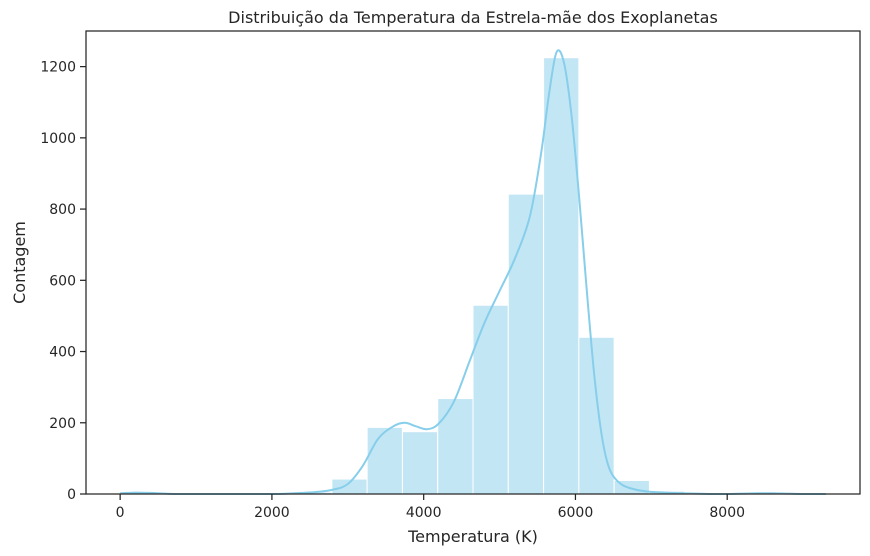  What do you see at coordinates (19, 262) in the screenshot?
I see `y-axis-label: Contagem` at bounding box center [19, 262].